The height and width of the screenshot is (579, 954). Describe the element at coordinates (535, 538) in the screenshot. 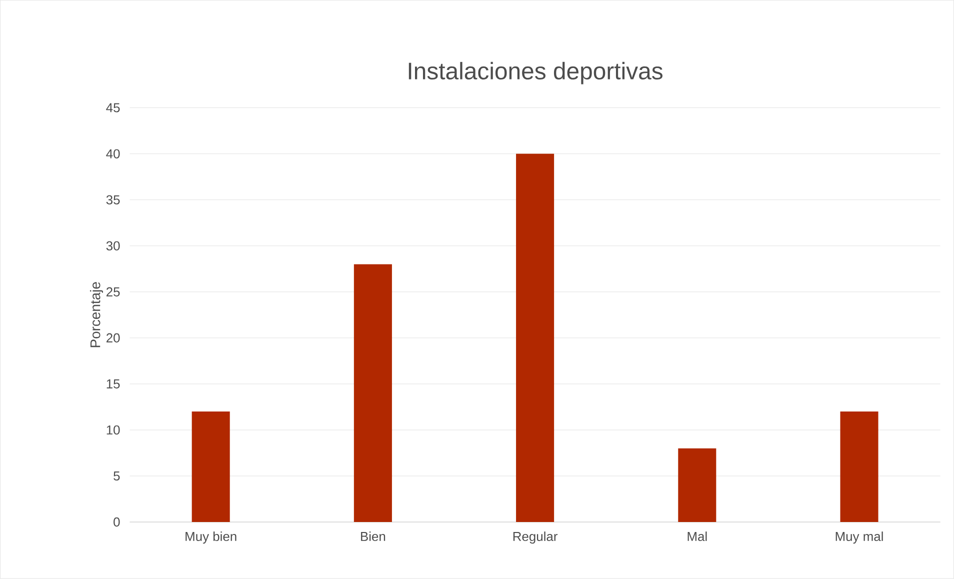

I see `x-tick-label: Regular` at that location.